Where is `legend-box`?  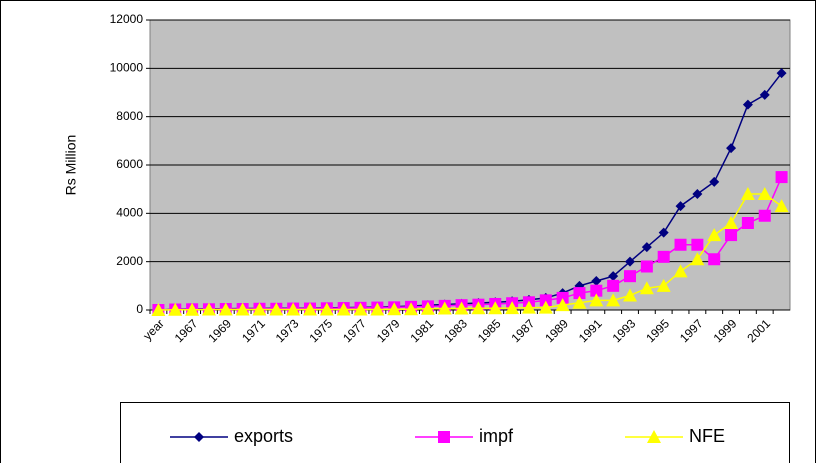 legend-box is located at coordinates (455, 432).